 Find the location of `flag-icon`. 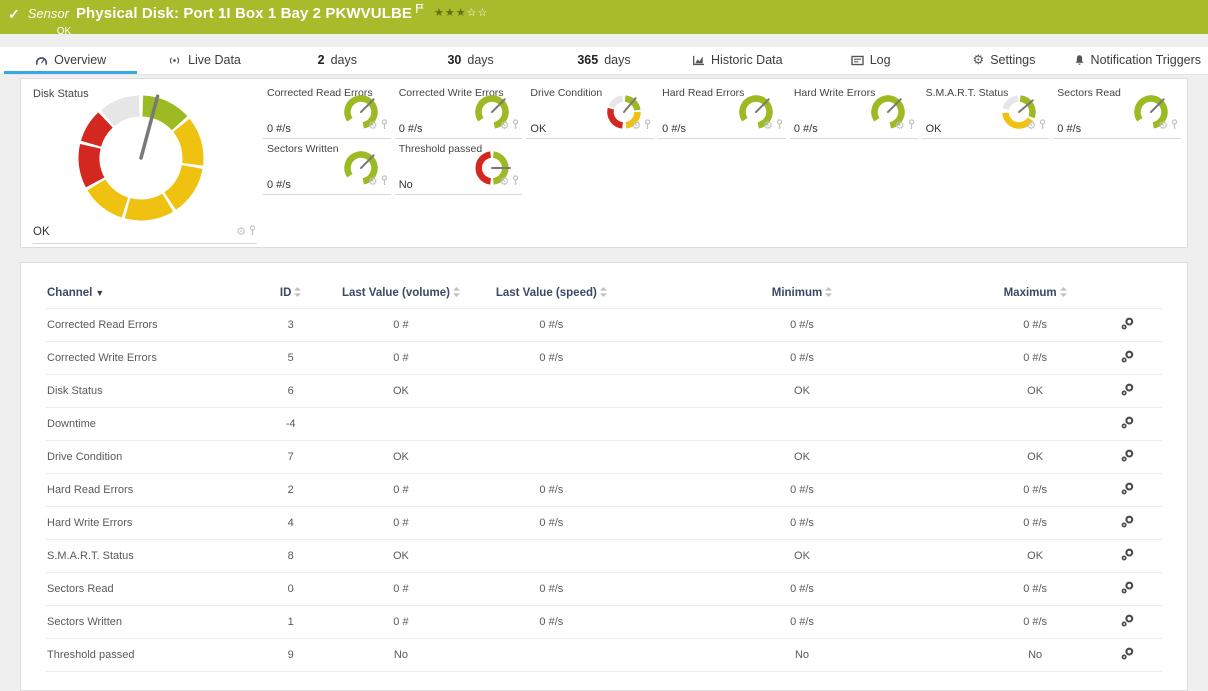

flag-icon is located at coordinates (419, 9).